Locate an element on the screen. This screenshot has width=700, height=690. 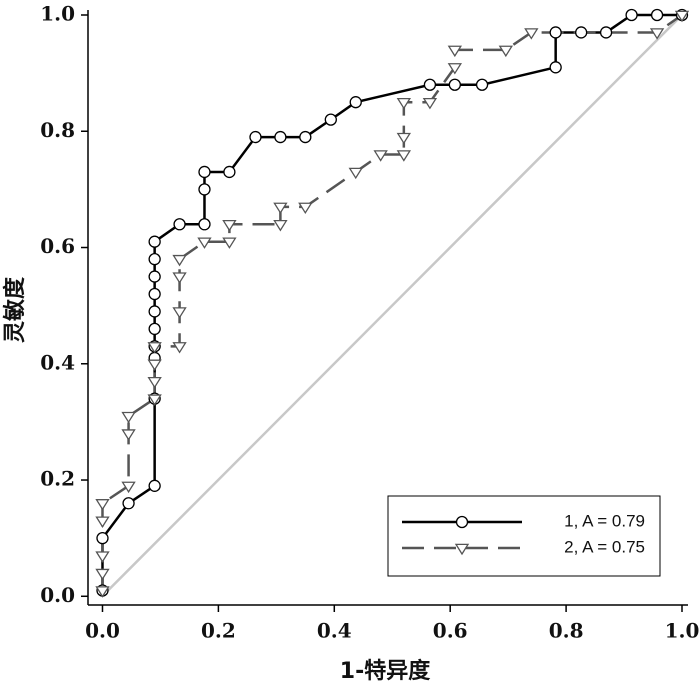
x-tick-label: 0.6 is located at coordinates (450, 631).